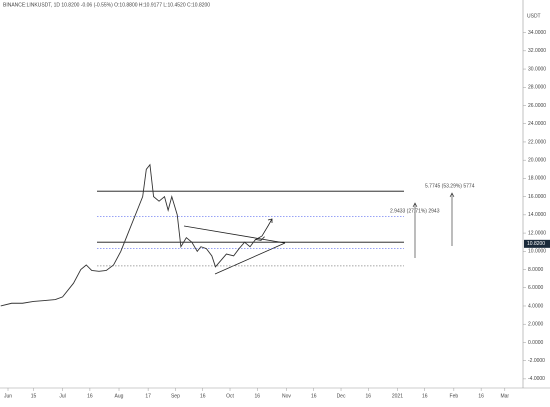  I want to click on x-tick-label: 17, so click(148, 396).